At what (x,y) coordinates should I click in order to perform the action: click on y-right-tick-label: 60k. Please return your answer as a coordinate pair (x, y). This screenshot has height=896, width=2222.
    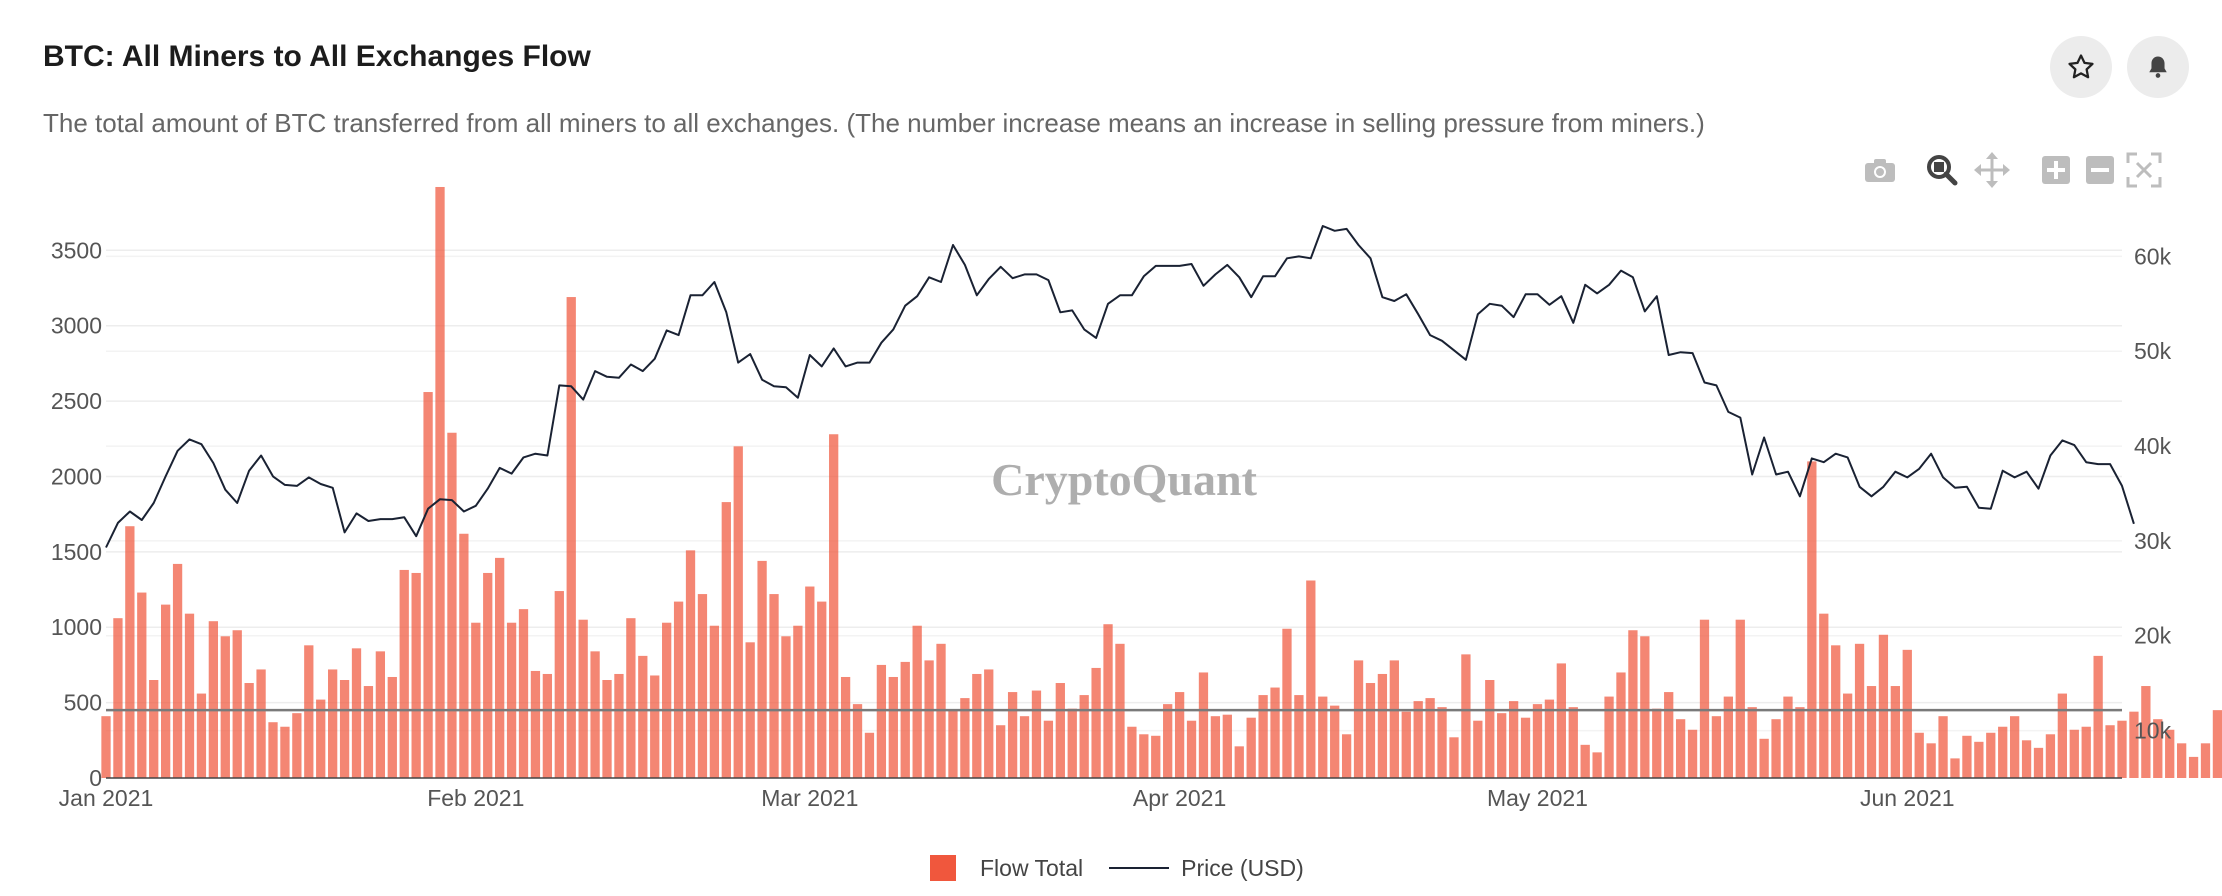
    Looking at the image, I should click on (2153, 256).